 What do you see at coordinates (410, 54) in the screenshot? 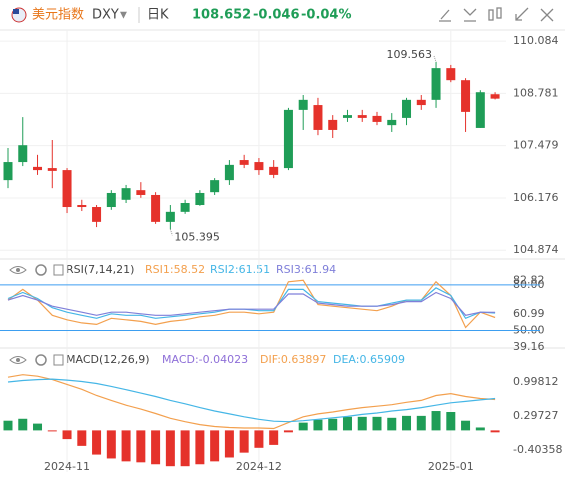
I see `high-label: 109.563` at bounding box center [410, 54].